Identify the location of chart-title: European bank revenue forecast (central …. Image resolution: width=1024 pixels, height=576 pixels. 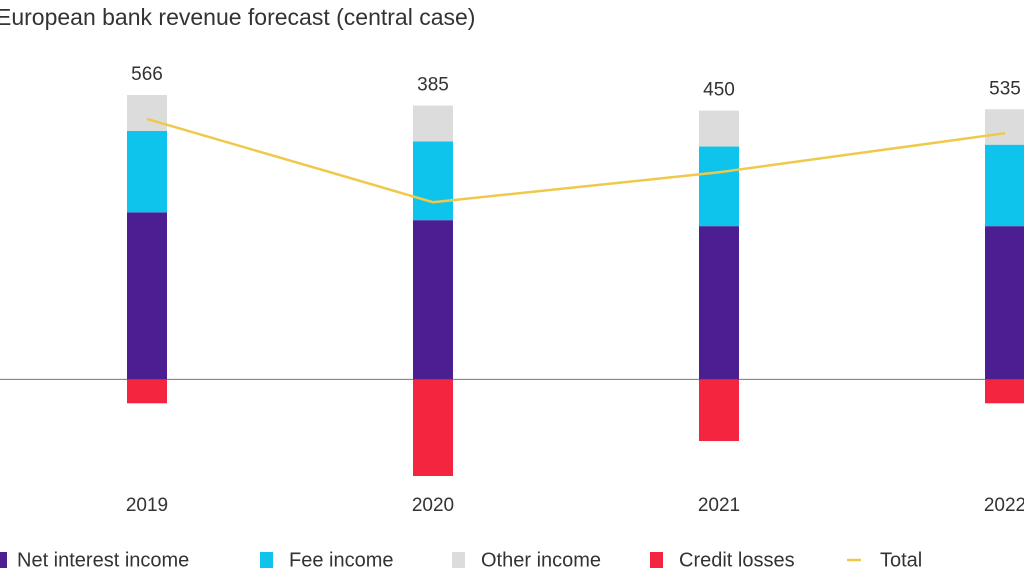
(237, 17).